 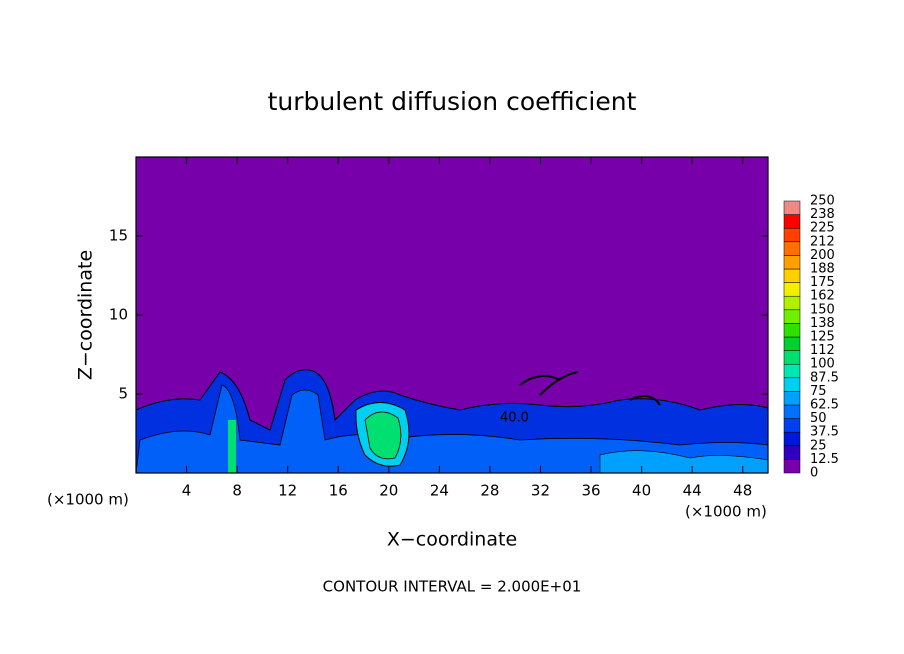 I want to click on x-tick-label: 20, so click(x=388, y=491).